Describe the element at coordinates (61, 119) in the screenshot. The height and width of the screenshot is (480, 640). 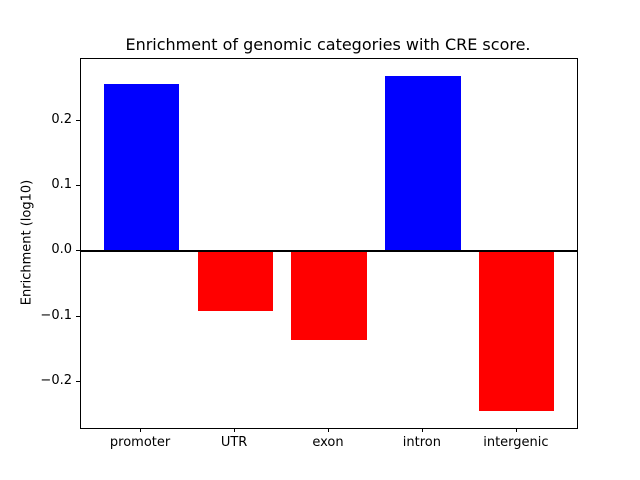
I see `y-tick-label: 0.2` at that location.